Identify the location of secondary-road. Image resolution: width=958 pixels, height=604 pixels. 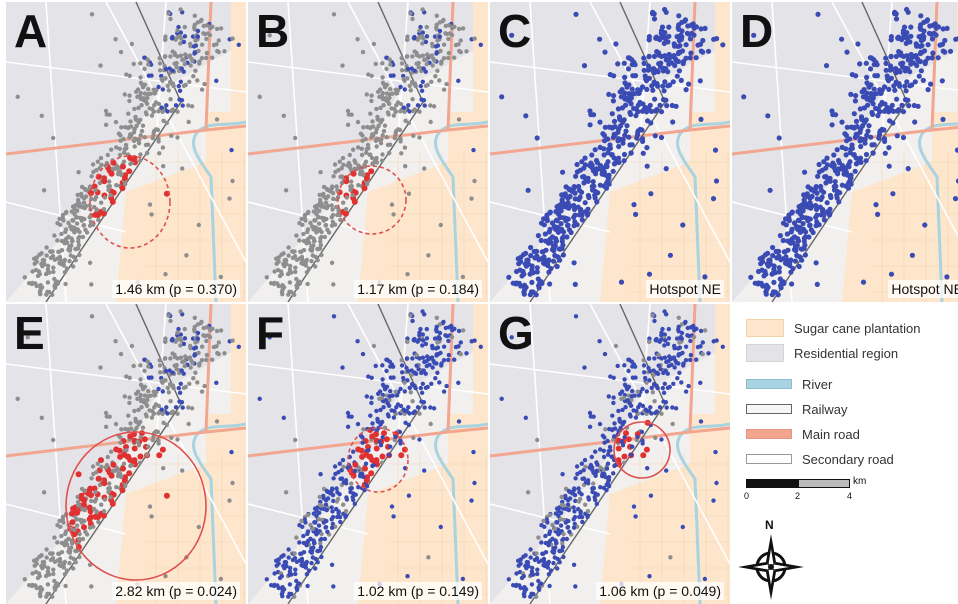
(417, 132).